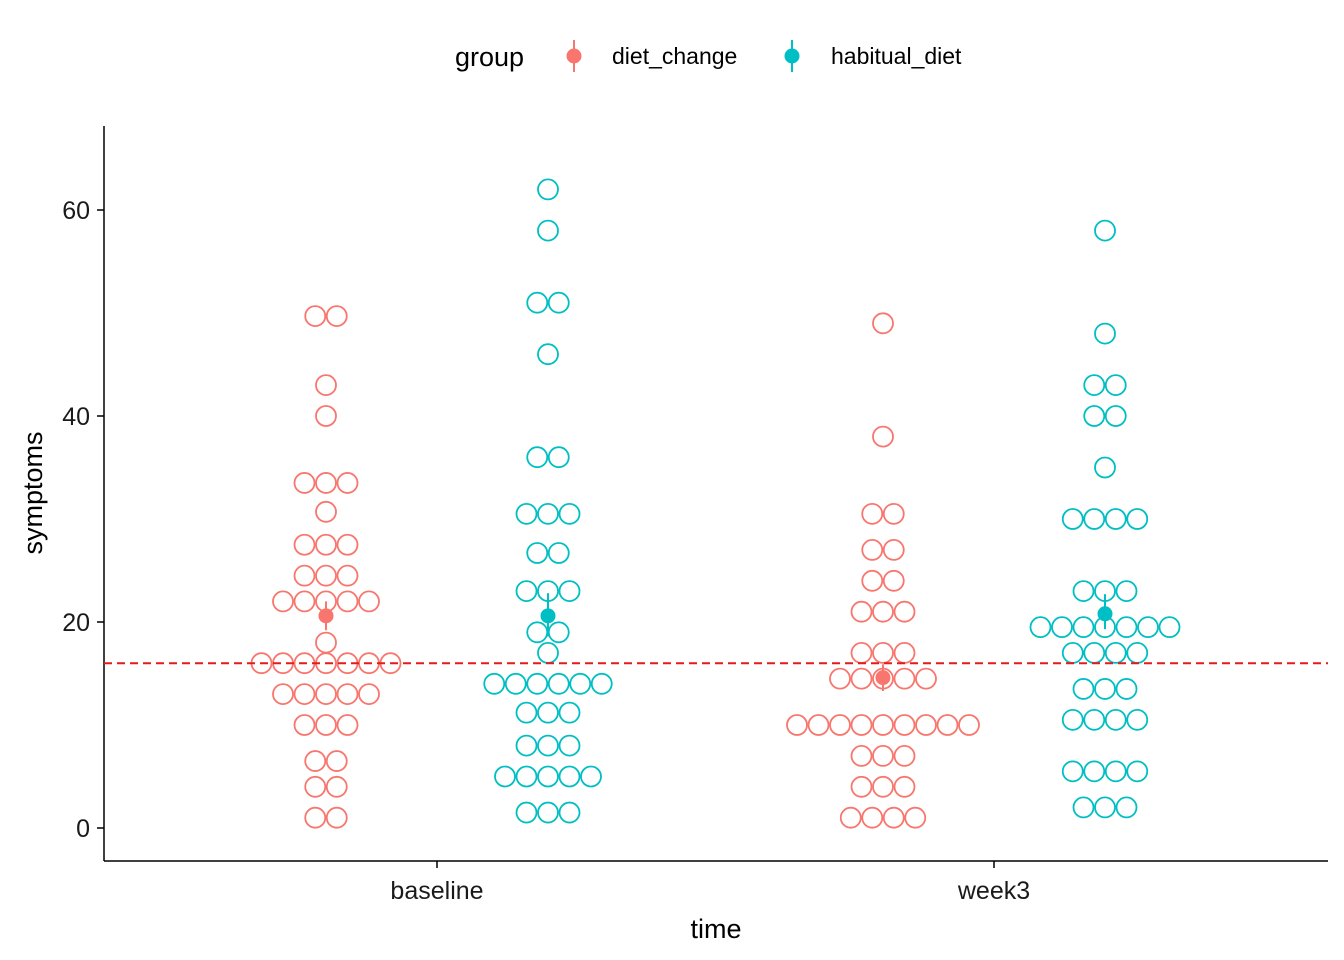 The image size is (1344, 960). Describe the element at coordinates (993, 891) in the screenshot. I see `x-tick-label: week3` at that location.